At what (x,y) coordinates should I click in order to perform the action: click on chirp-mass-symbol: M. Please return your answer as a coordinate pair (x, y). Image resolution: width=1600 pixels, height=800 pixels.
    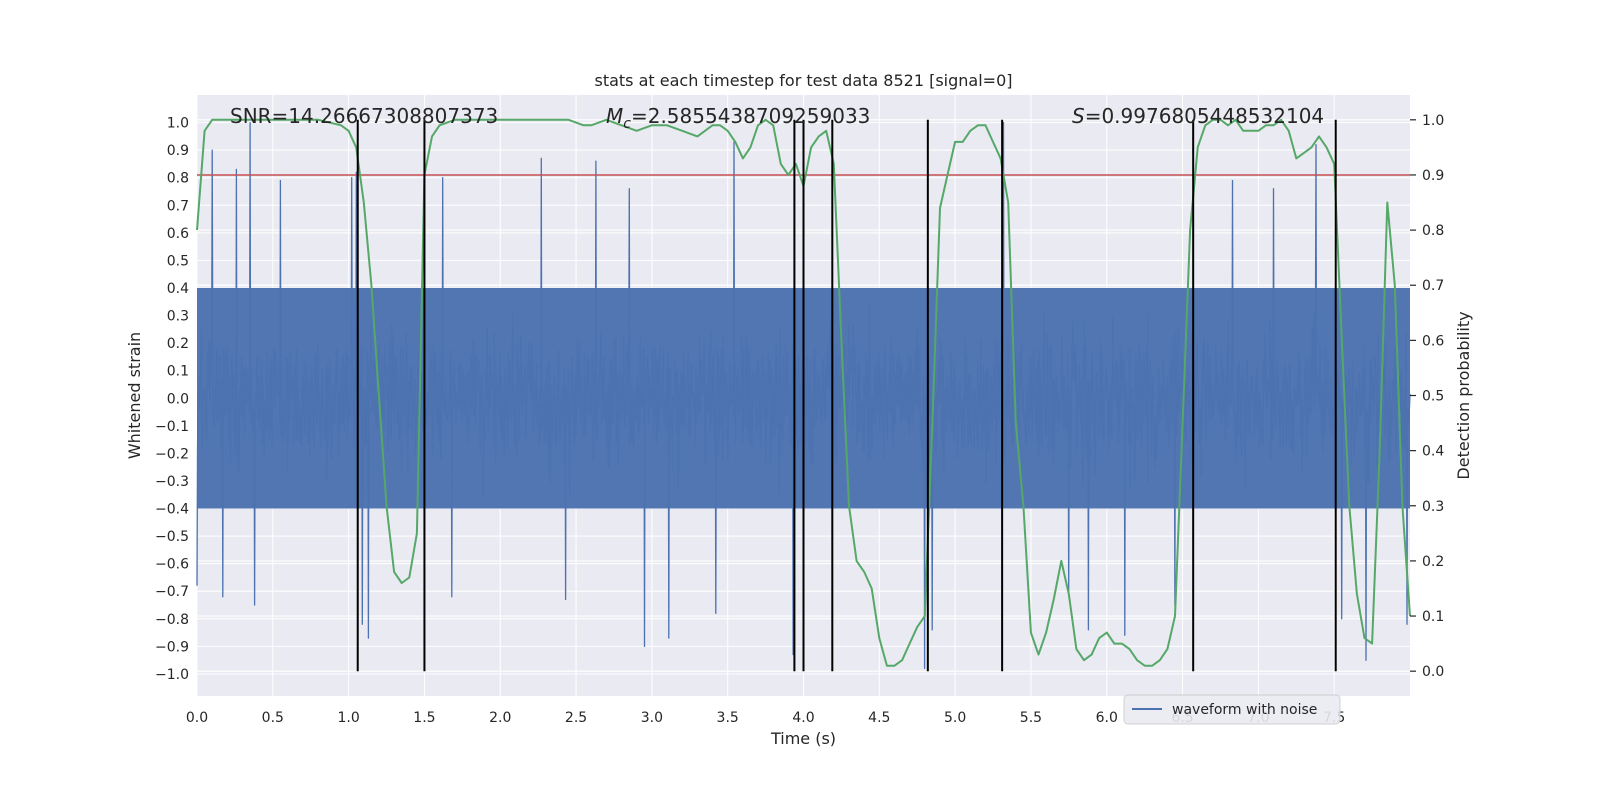
    Looking at the image, I should click on (614, 116).